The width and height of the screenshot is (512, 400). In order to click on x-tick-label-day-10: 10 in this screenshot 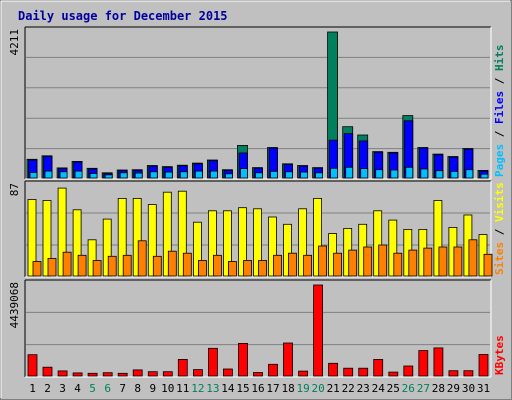, I will do `click(167, 388)`.